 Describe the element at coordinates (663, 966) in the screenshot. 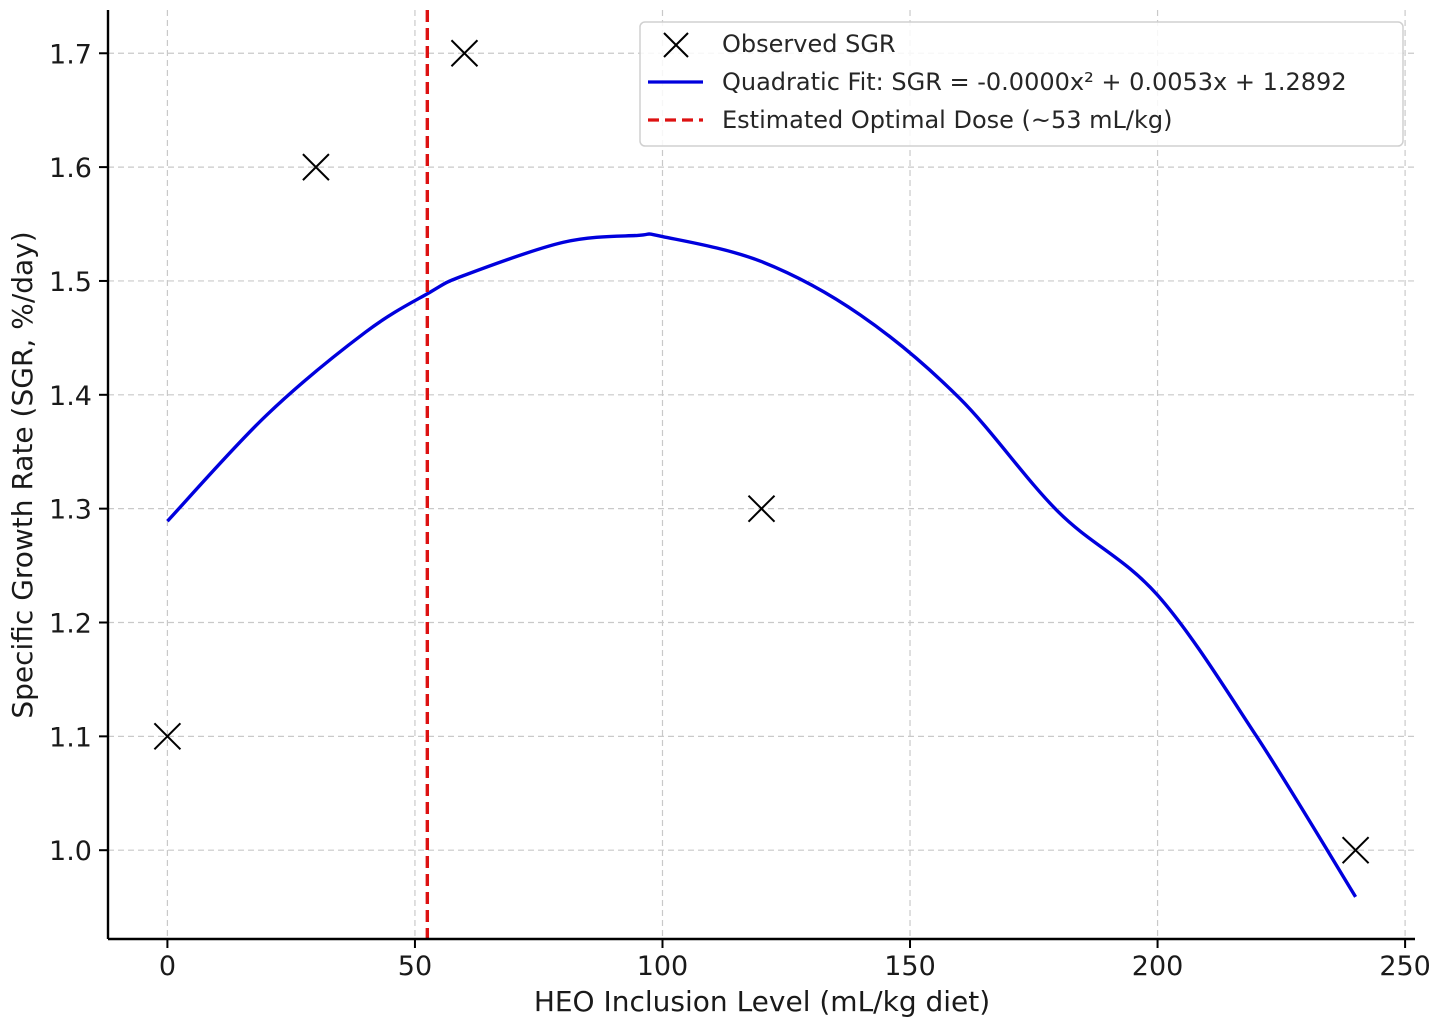

I see `x-tick-label: 100` at that location.